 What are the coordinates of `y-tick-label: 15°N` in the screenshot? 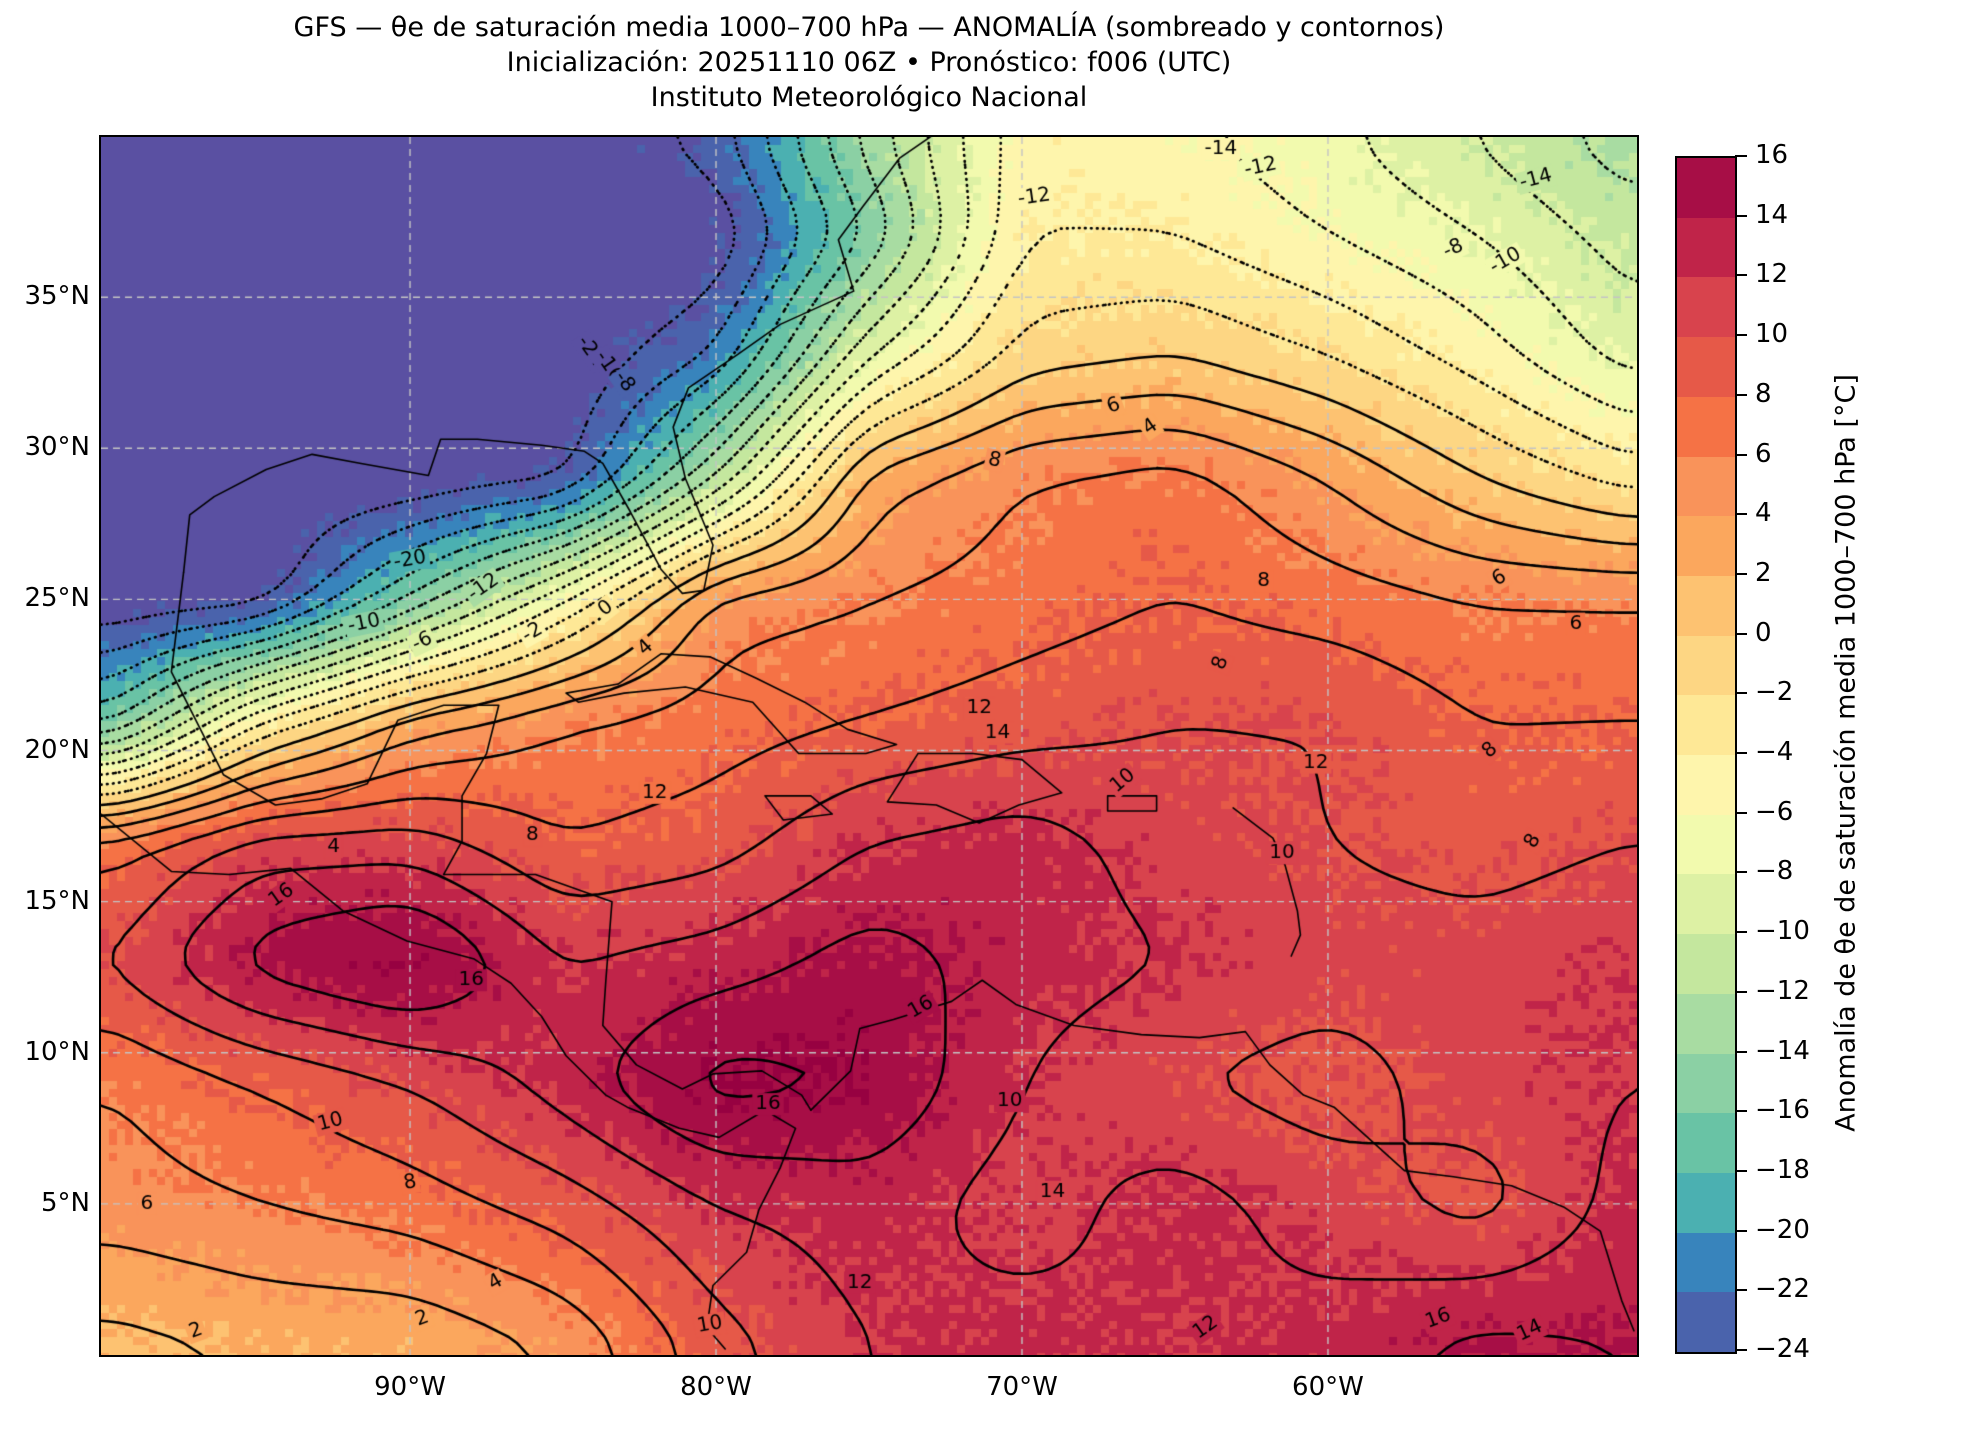 It's located at (57, 900).